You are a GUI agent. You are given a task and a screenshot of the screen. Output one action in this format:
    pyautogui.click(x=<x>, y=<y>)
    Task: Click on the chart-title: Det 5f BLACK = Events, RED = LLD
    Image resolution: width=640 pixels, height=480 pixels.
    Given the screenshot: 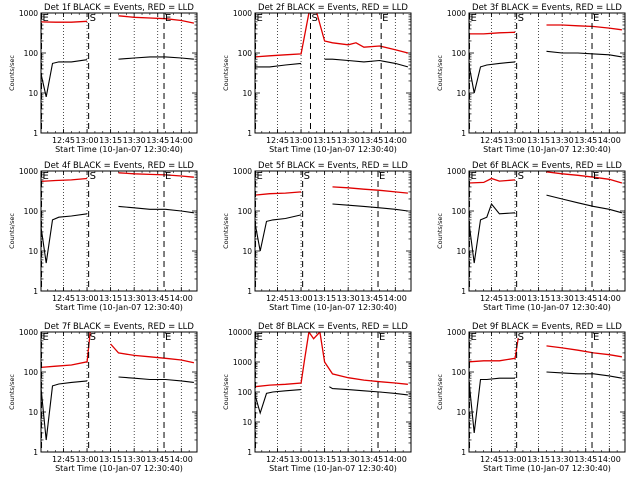 What is the action you would take?
    pyautogui.click(x=333, y=166)
    